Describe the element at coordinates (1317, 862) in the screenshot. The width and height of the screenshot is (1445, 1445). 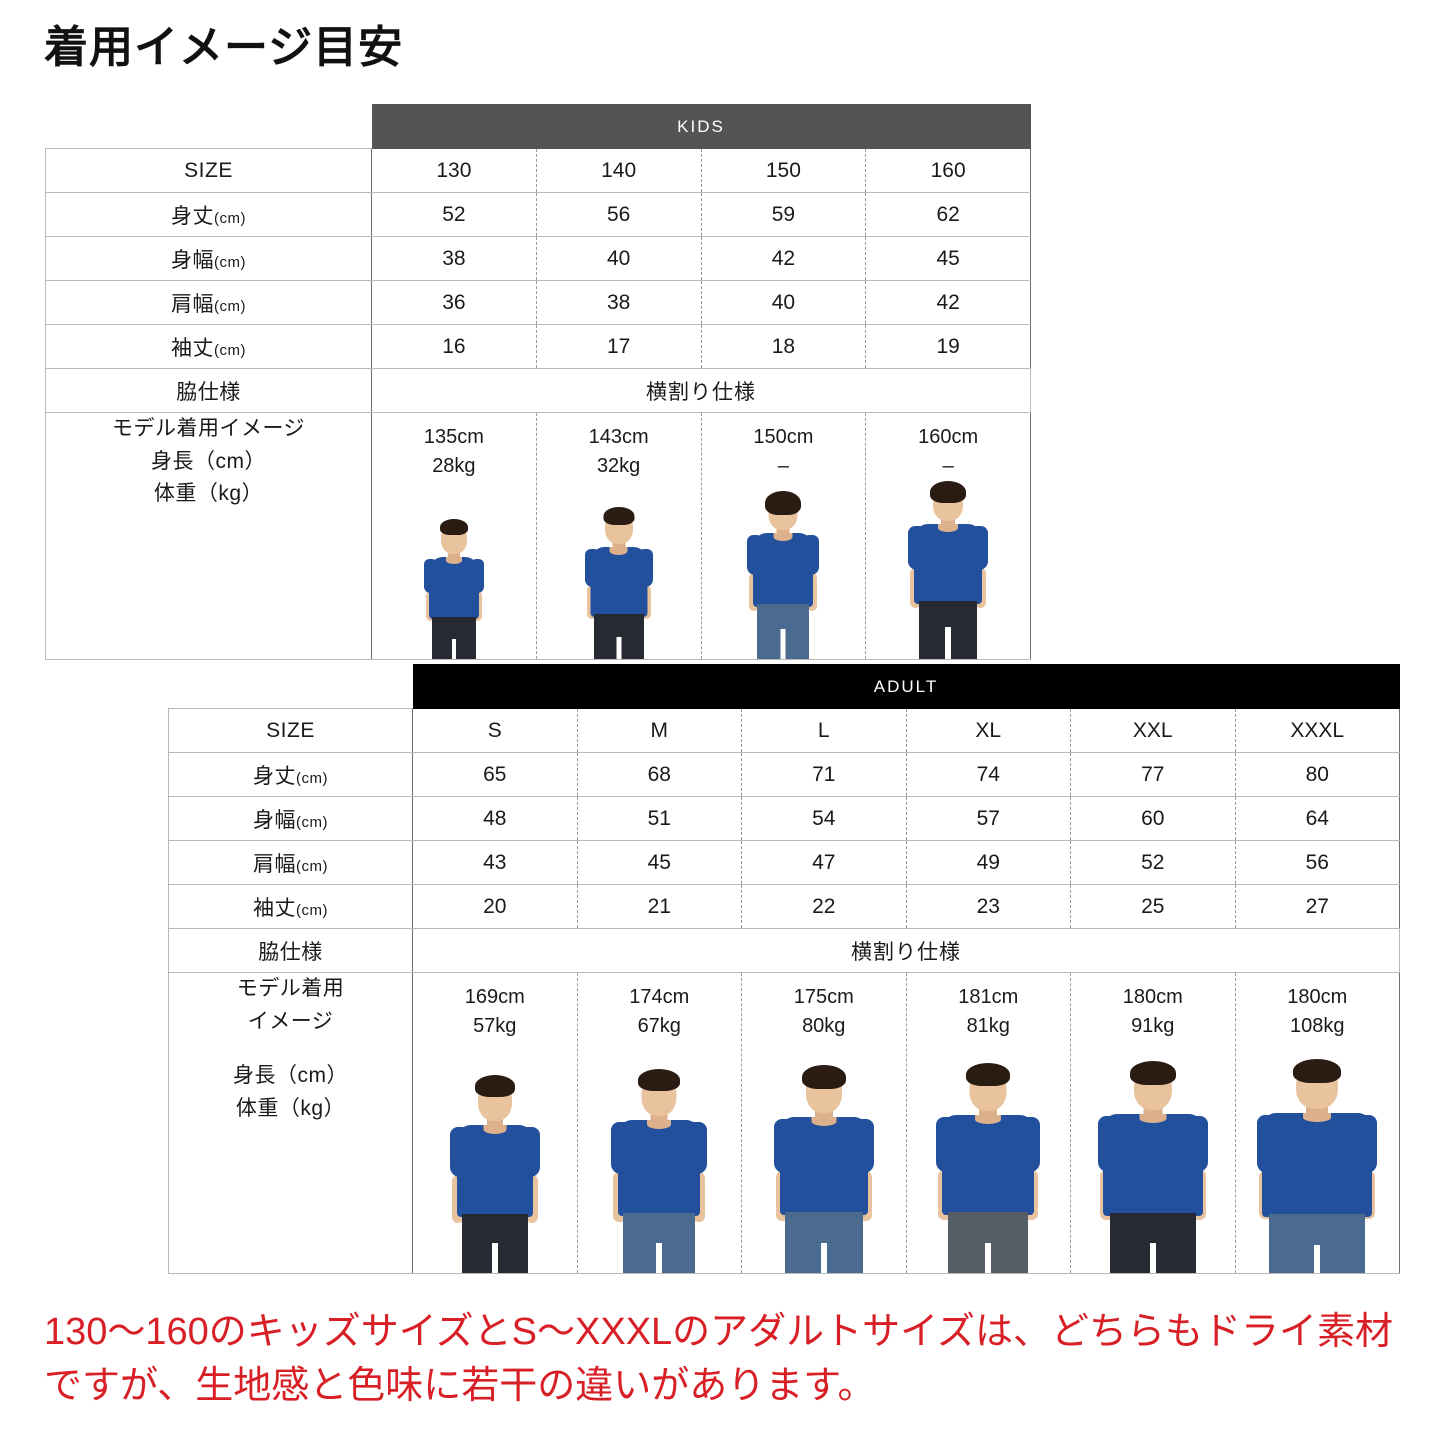
I see `adult-katahaba-xxxl: 56` at that location.